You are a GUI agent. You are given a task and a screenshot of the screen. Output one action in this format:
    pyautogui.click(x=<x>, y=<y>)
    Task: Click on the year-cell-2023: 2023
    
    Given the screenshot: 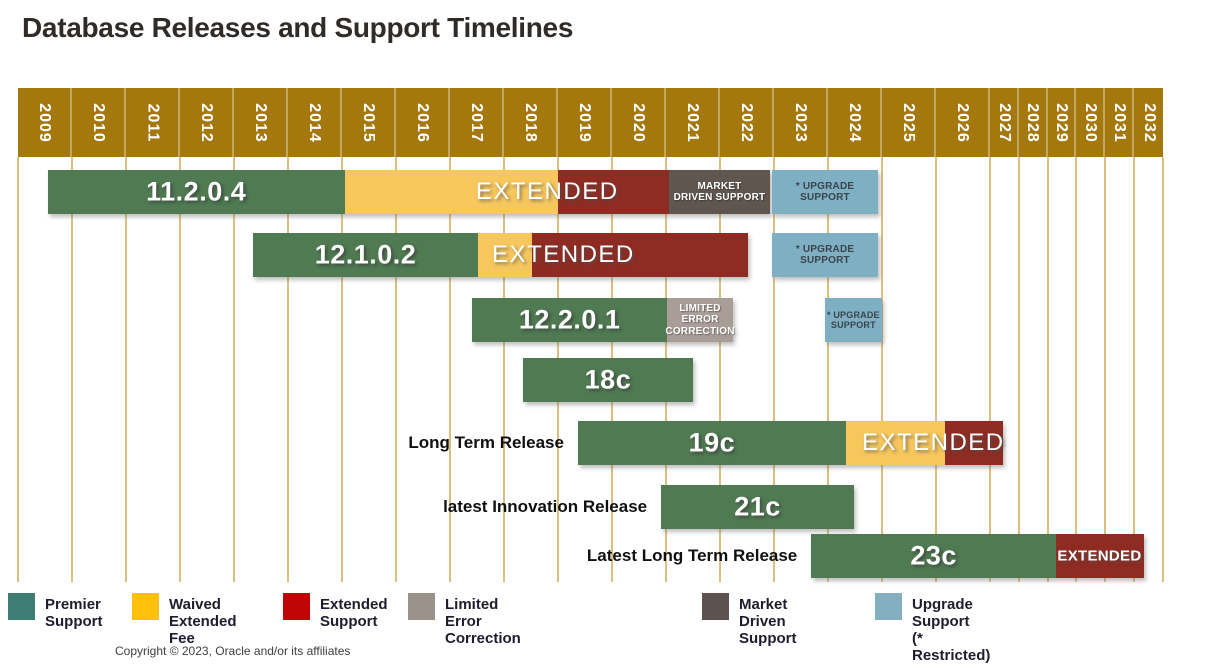 What is the action you would take?
    pyautogui.click(x=801, y=122)
    